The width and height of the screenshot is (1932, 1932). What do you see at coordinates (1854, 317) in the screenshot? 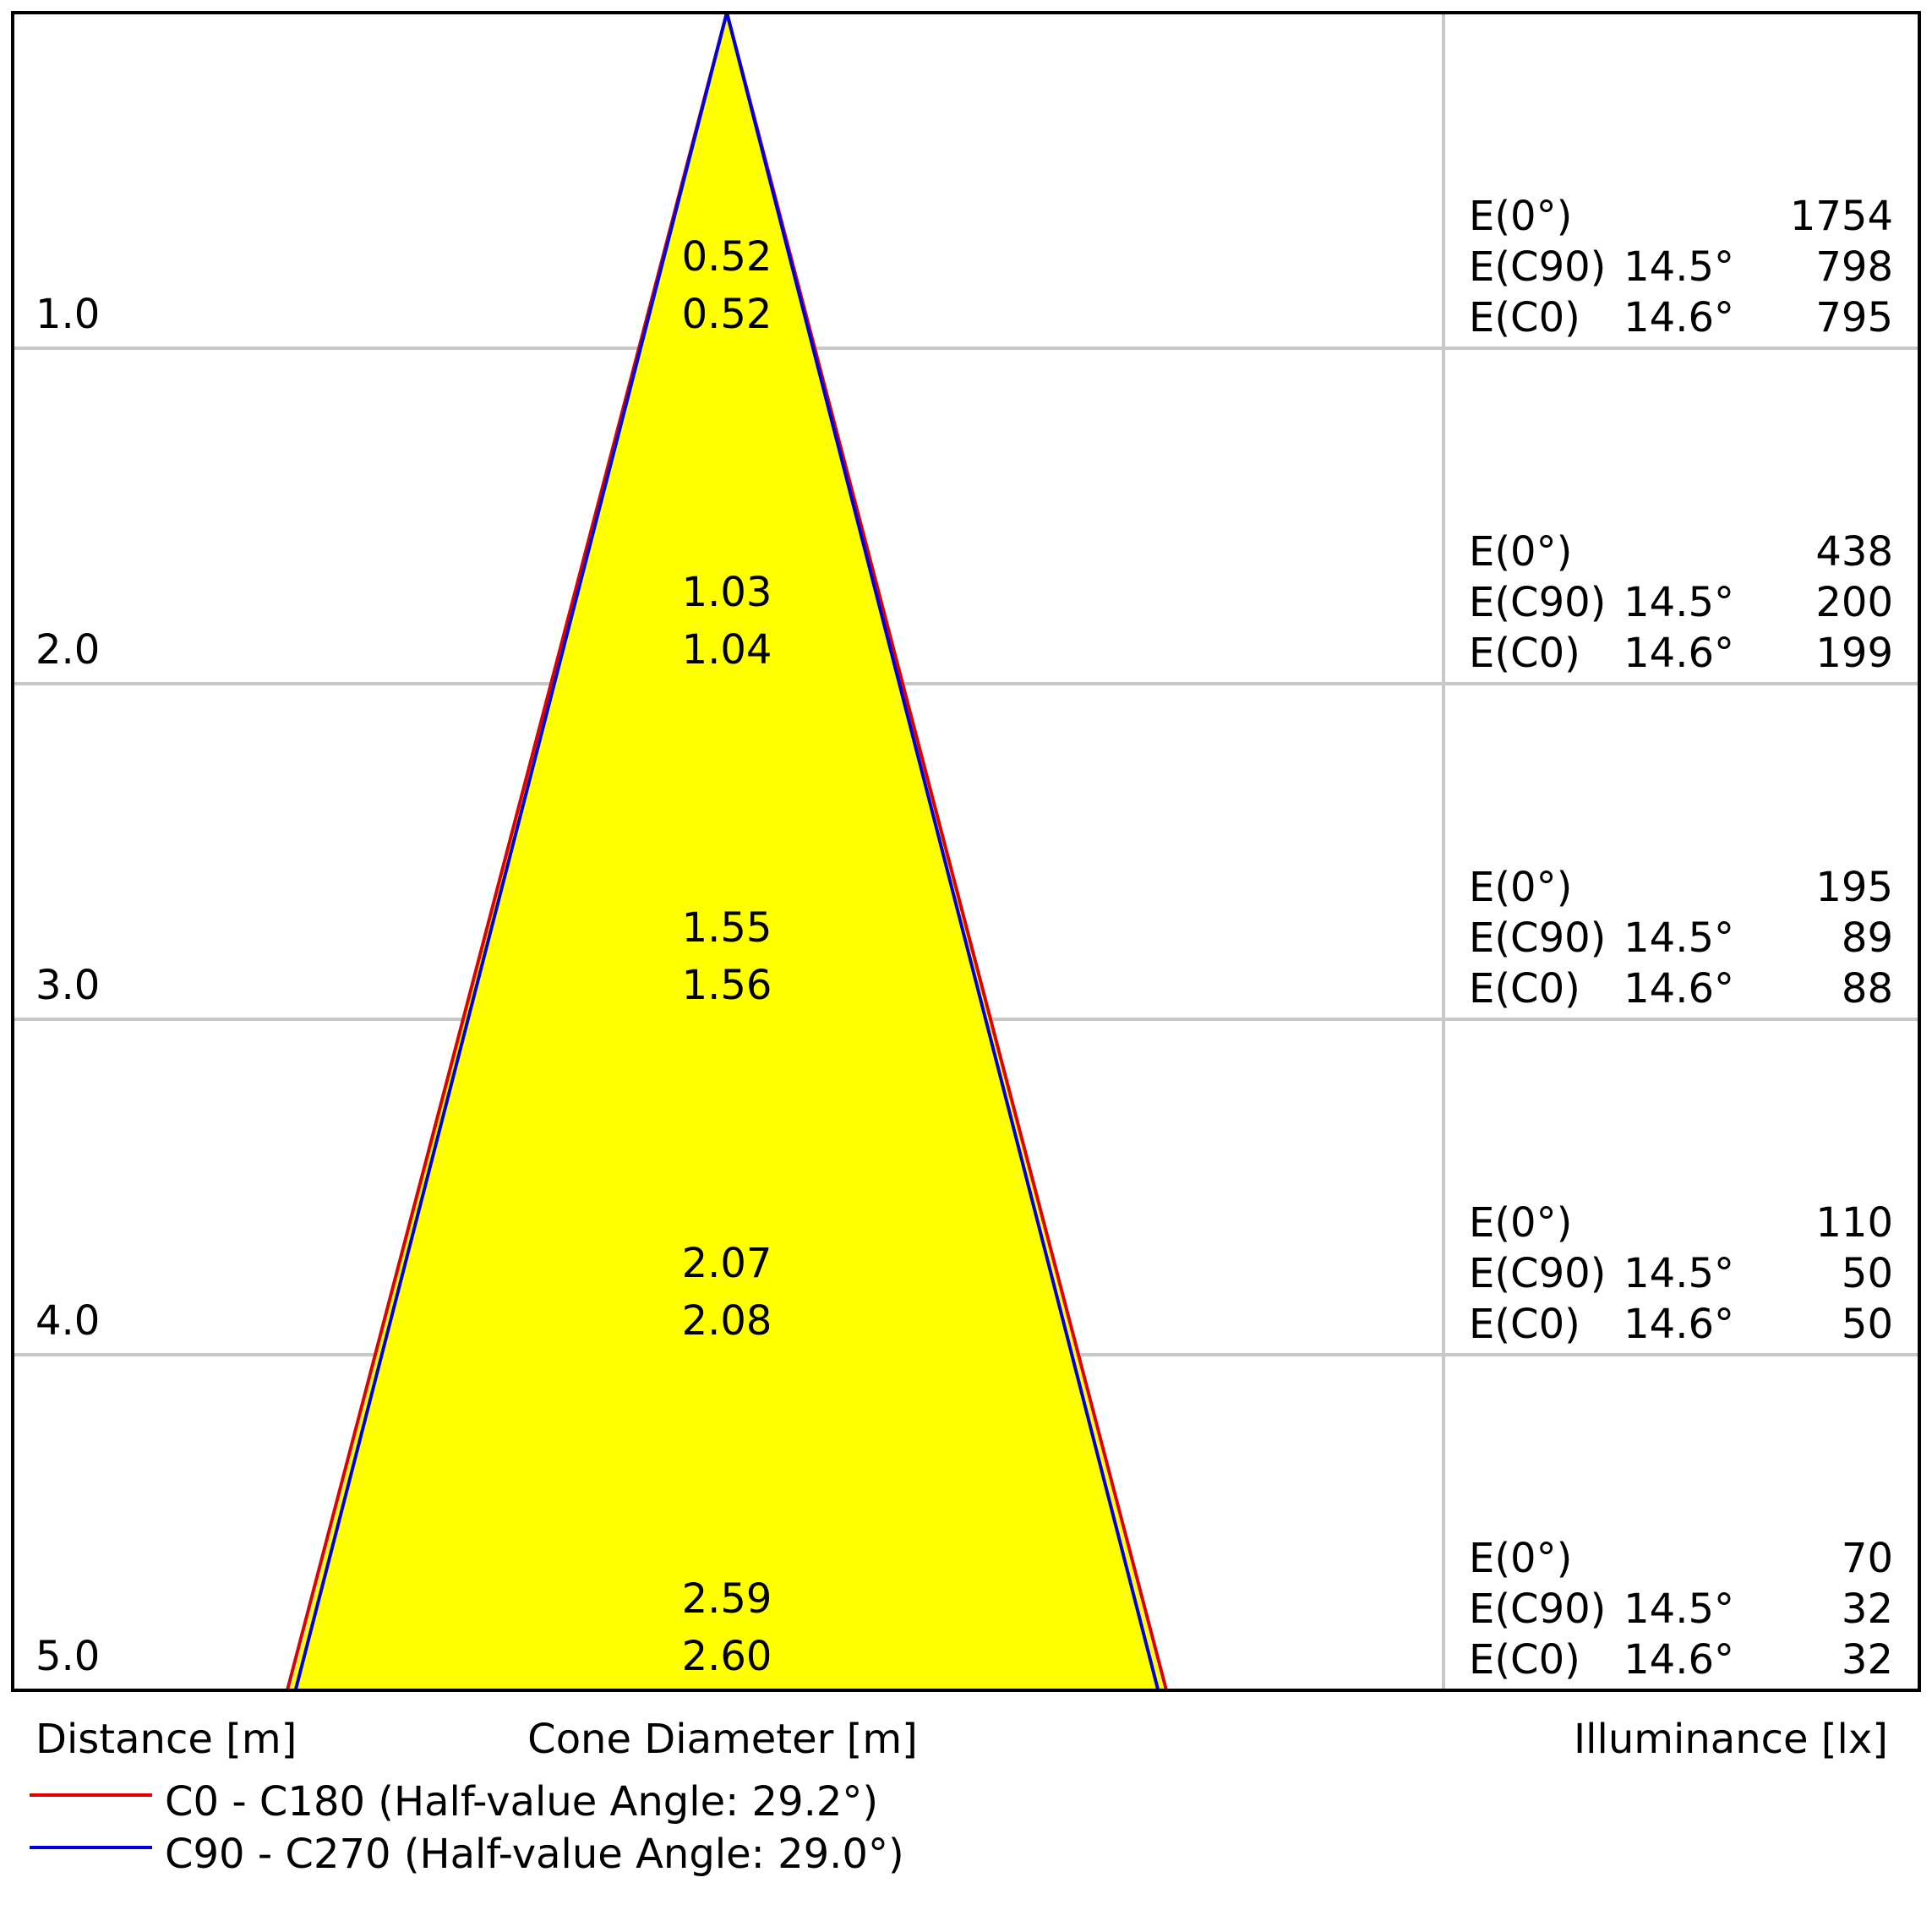
I see `illuminance-value: 795` at bounding box center [1854, 317].